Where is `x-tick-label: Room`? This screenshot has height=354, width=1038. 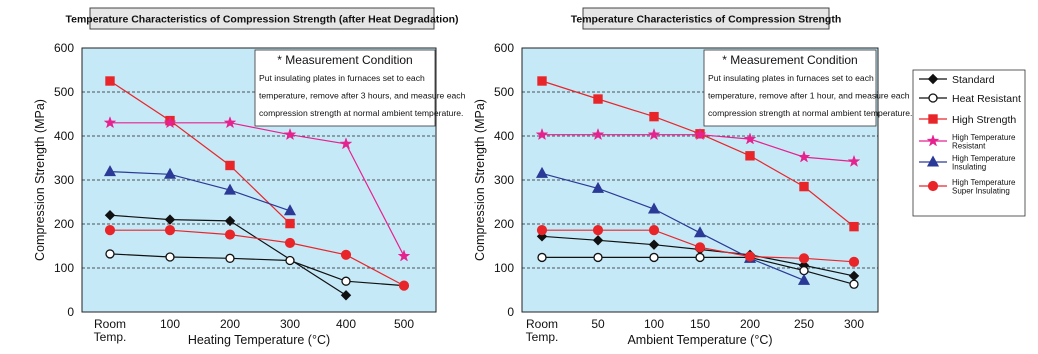 x-tick-label: Room is located at coordinates (542, 324).